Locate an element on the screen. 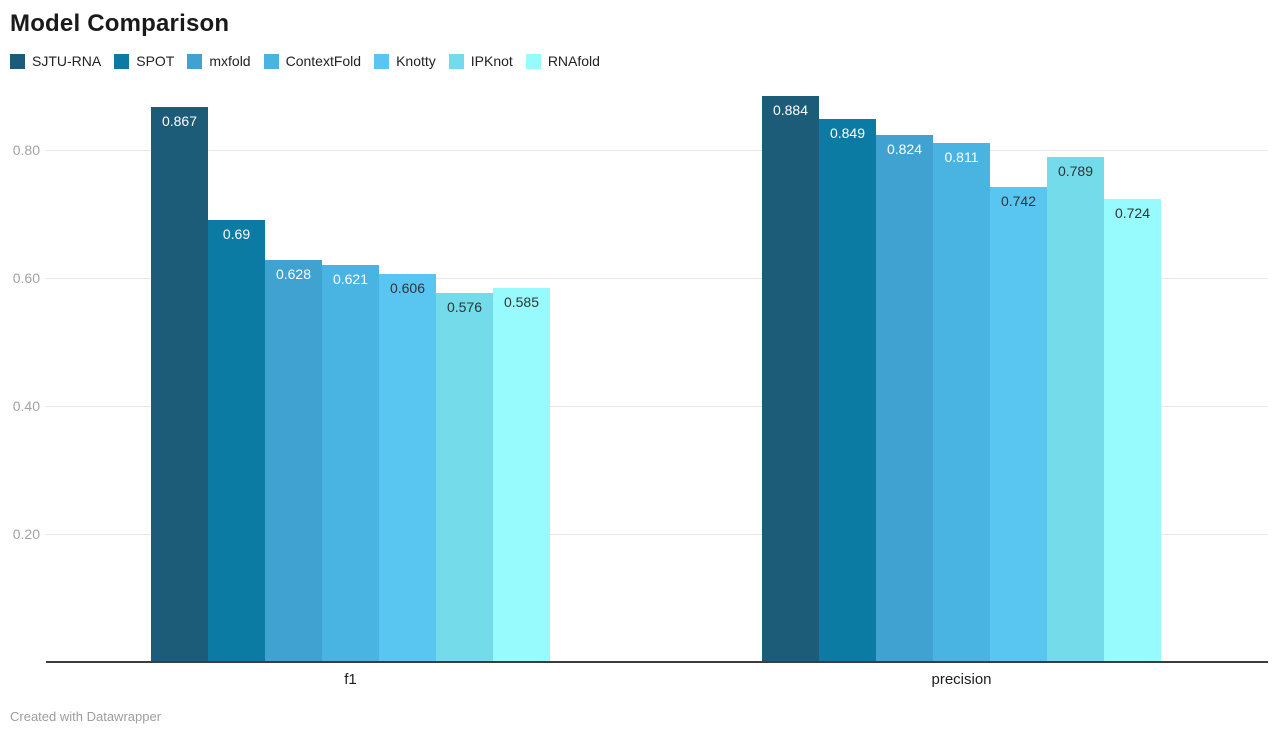 This screenshot has height=737, width=1280. bar-knotty-f1: 0.606 is located at coordinates (407, 468).